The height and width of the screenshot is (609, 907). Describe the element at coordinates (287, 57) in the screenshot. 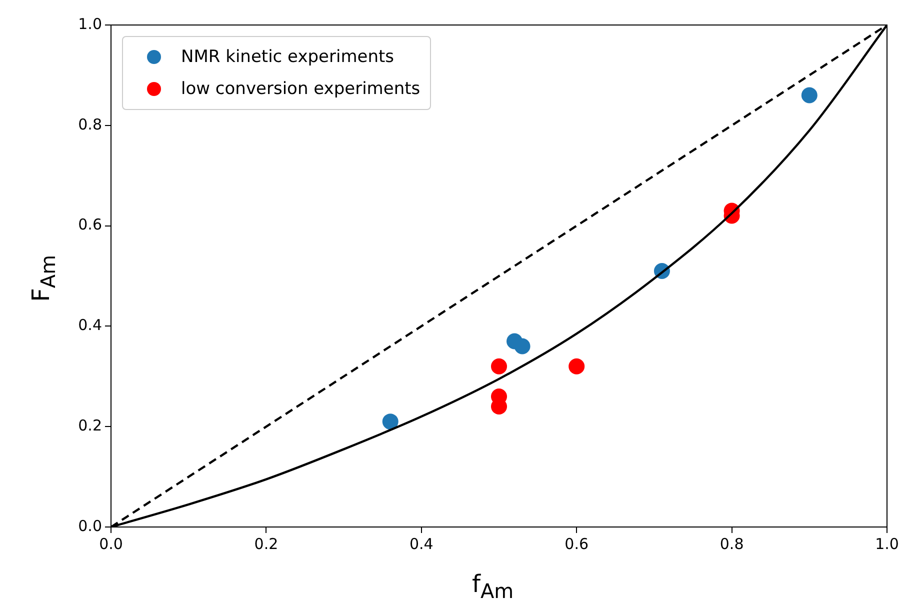

I see `legend-label: NMR kinetic experiments` at that location.